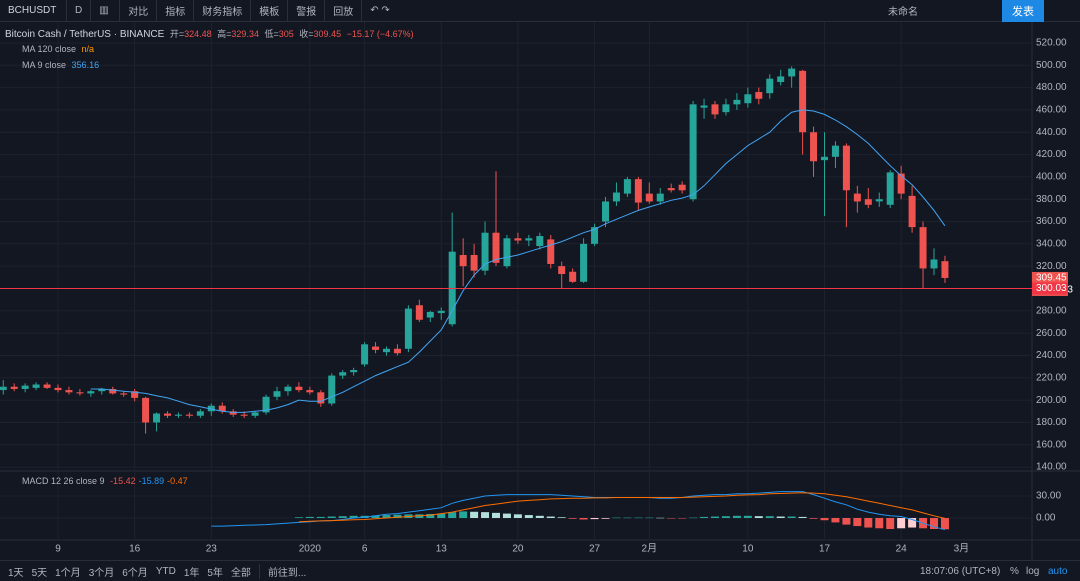  Describe the element at coordinates (138, 12) in the screenshot. I see `button: 对比` at that location.